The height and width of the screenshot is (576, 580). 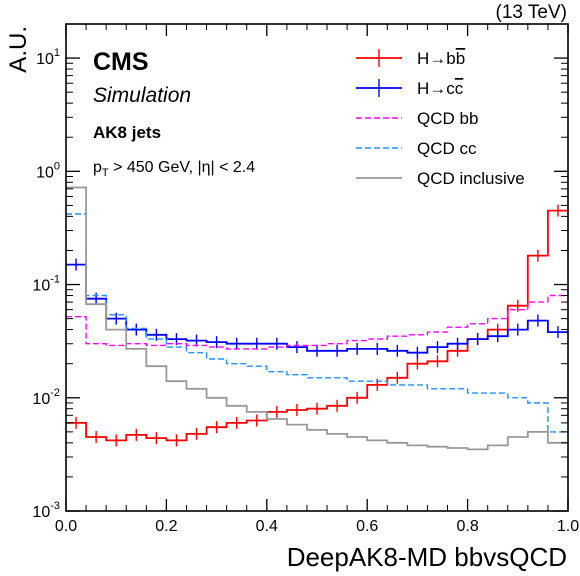 What do you see at coordinates (267, 526) in the screenshot?
I see `x-tick-label: 0.4` at bounding box center [267, 526].